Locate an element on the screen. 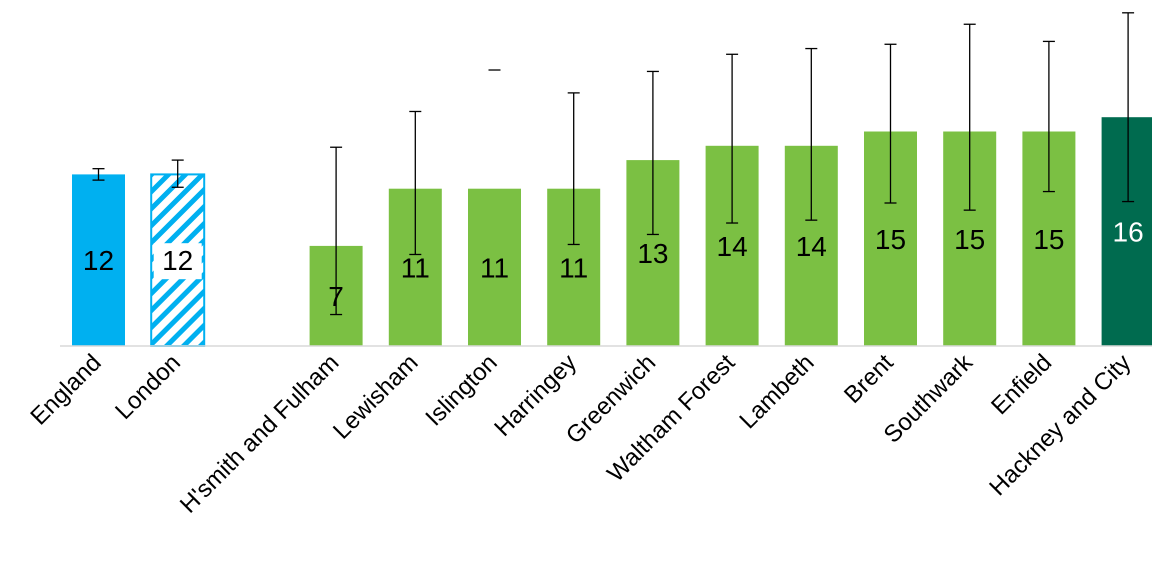 The width and height of the screenshot is (1152, 582). category-label-hackney-and-city: Hackney and City is located at coordinates (1060, 425).